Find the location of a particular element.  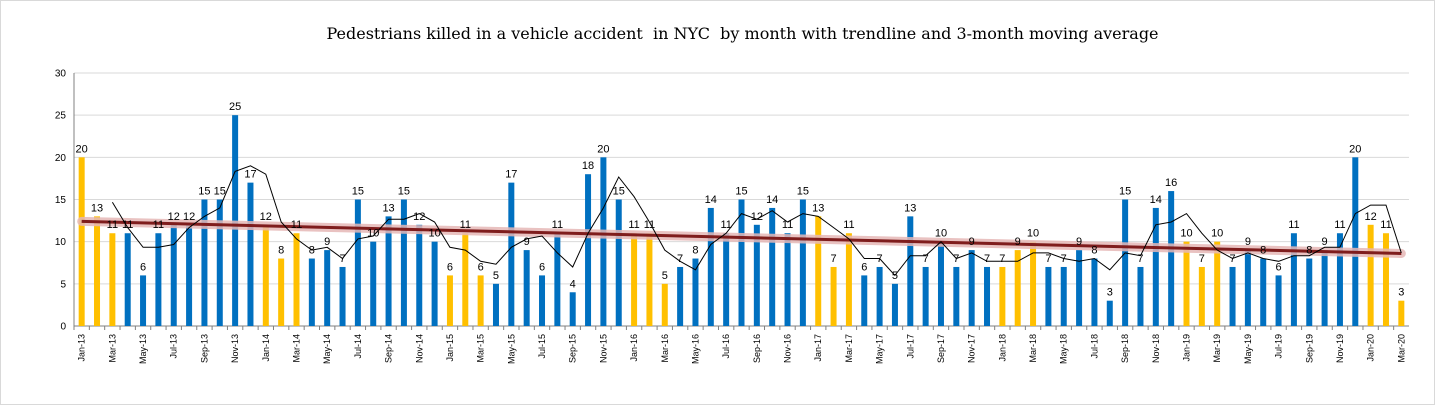

x-tick-label: Sep-17 is located at coordinates (941, 348).